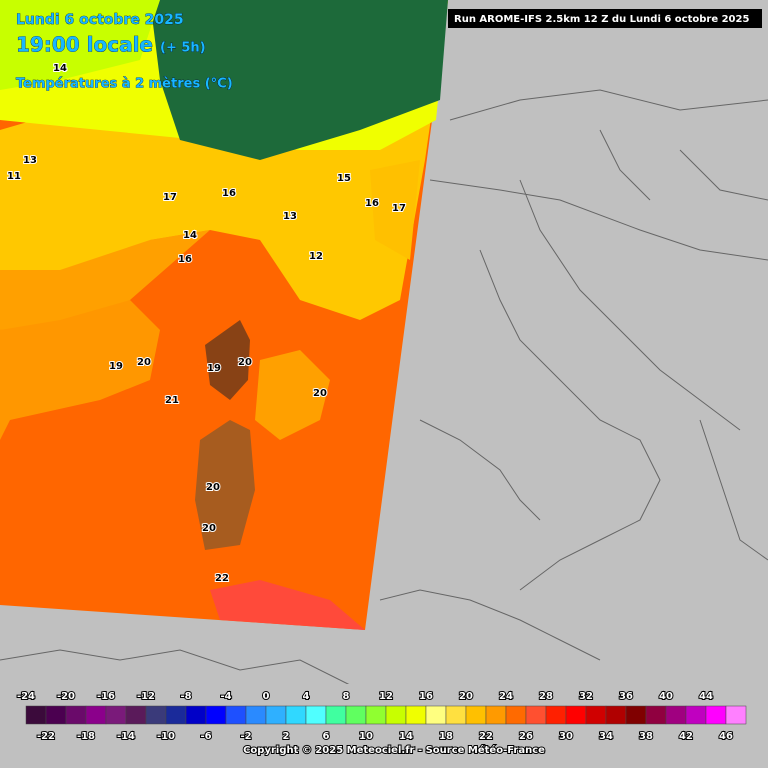 This screenshot has height=772, width=768. What do you see at coordinates (299, 80) in the screenshot?
I see `field-alps` at bounding box center [299, 80].